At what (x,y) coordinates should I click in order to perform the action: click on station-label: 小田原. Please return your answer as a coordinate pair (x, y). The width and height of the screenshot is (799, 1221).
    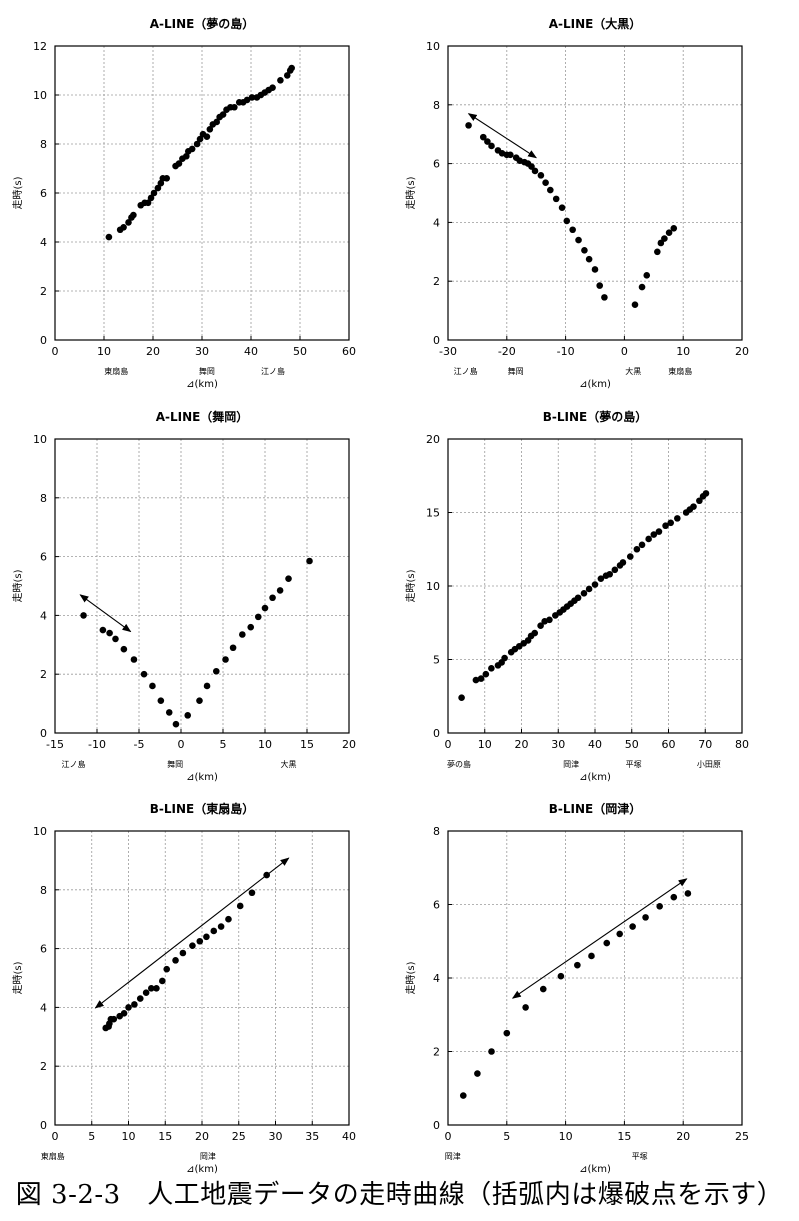
    Looking at the image, I should click on (709, 764).